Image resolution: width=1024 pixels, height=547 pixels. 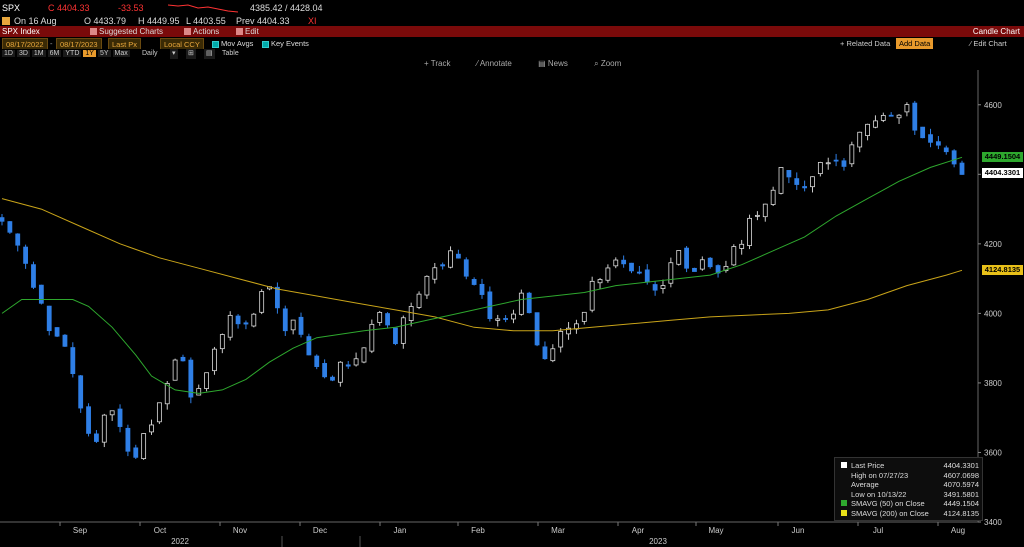 What do you see at coordinates (252, 31) in the screenshot?
I see `edit-label: Edit` at bounding box center [252, 31].